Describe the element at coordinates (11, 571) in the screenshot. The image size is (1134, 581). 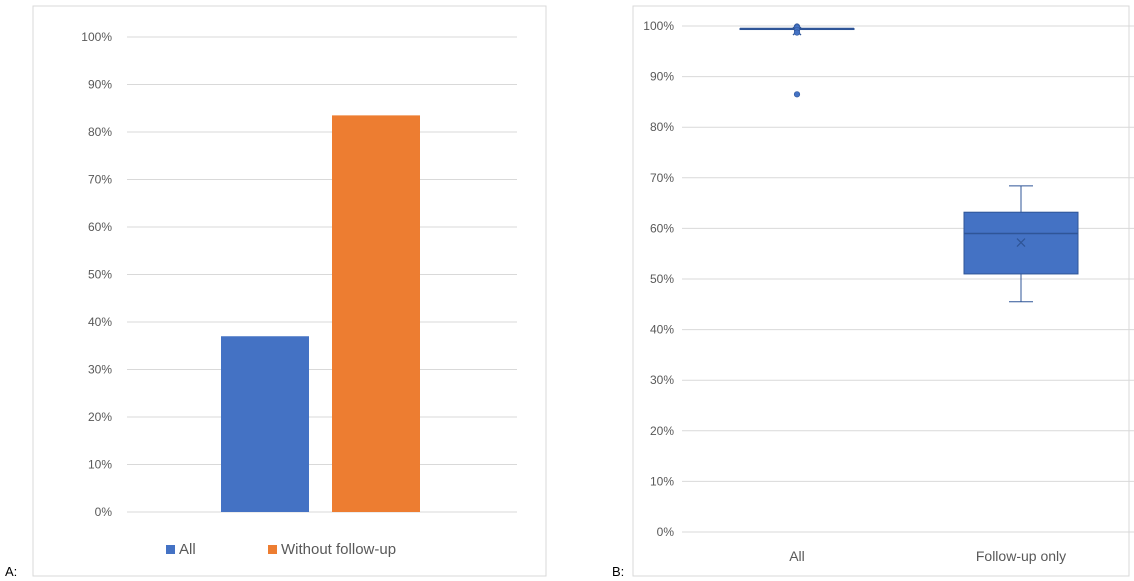
I see `panel-a-label: A:` at that location.